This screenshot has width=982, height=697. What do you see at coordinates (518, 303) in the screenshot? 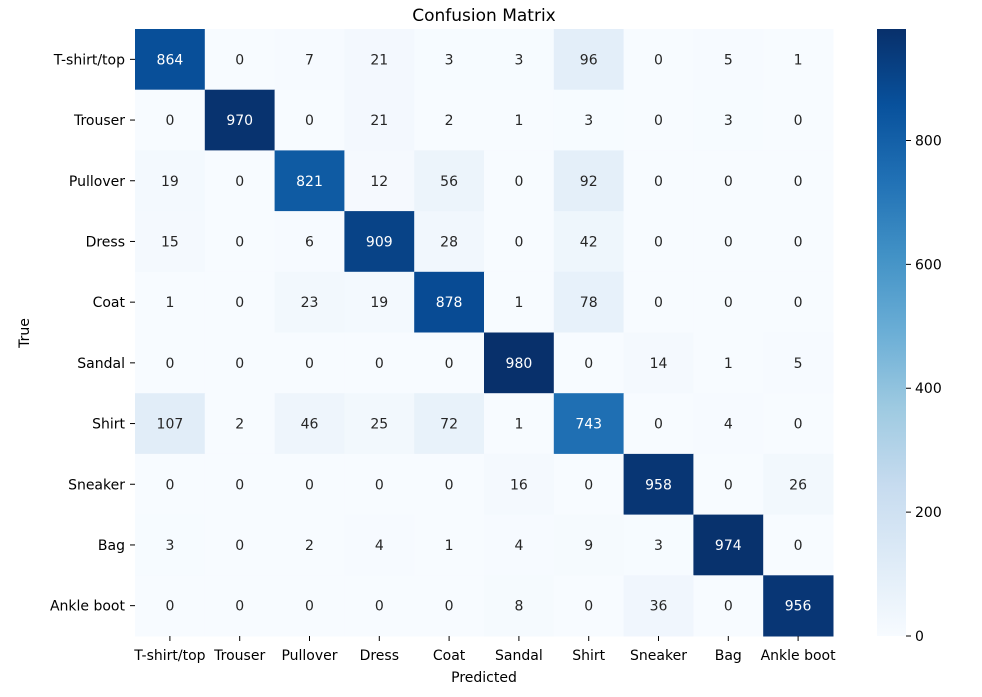
I see `cell-value-r4-c5: 1` at bounding box center [518, 303].